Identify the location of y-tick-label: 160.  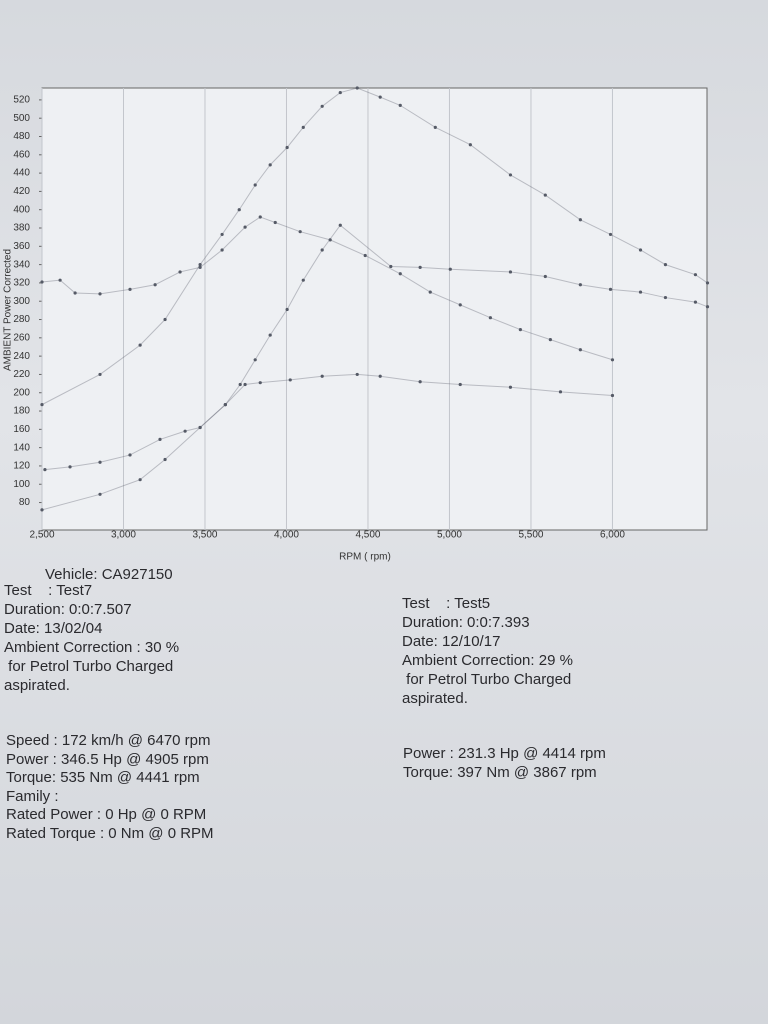
(21, 429).